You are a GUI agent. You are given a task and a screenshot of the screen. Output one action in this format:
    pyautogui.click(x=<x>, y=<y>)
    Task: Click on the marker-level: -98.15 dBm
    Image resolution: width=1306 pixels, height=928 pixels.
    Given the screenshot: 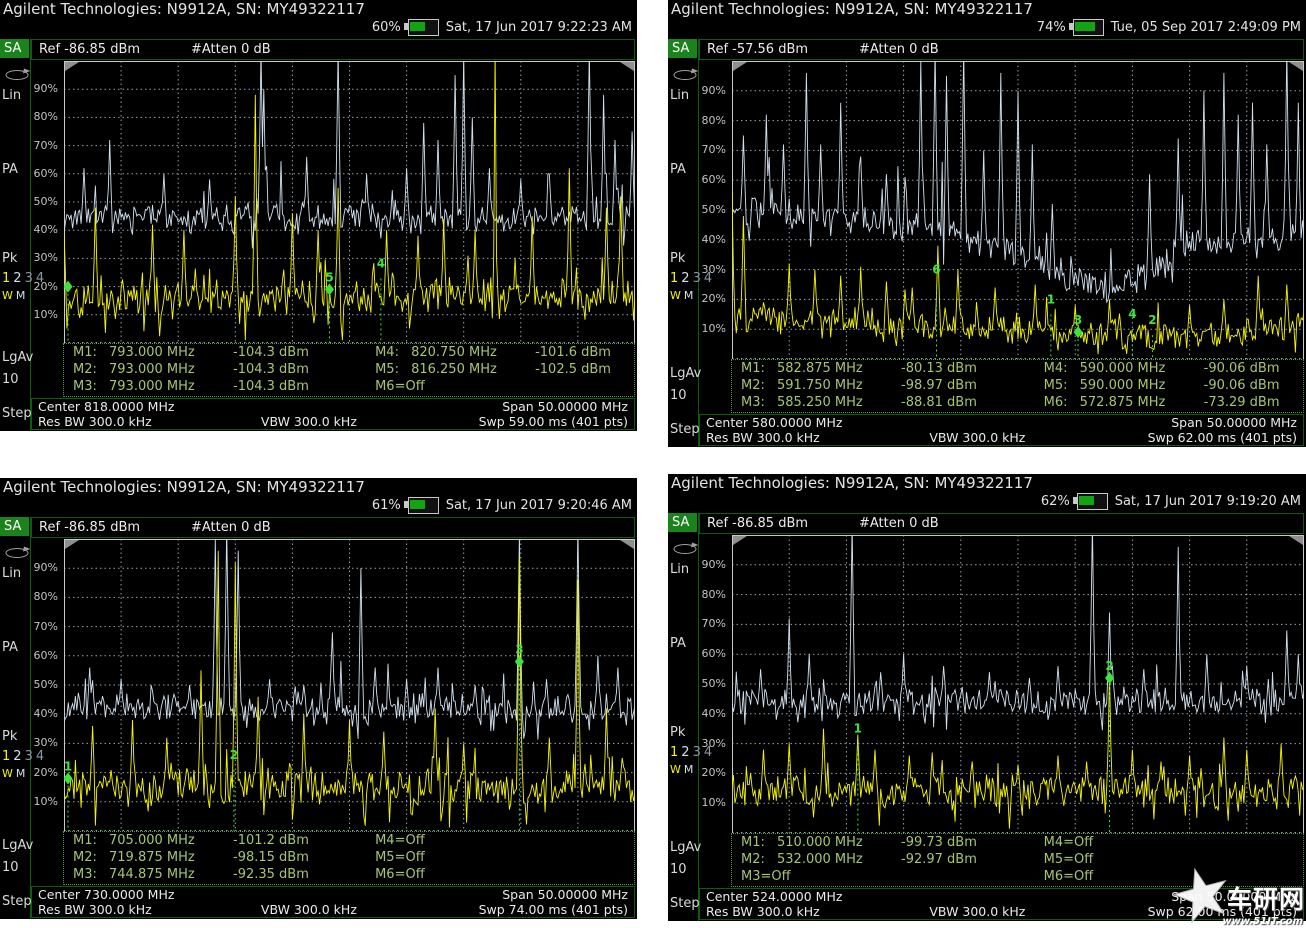 What is the action you would take?
    pyautogui.click(x=271, y=857)
    